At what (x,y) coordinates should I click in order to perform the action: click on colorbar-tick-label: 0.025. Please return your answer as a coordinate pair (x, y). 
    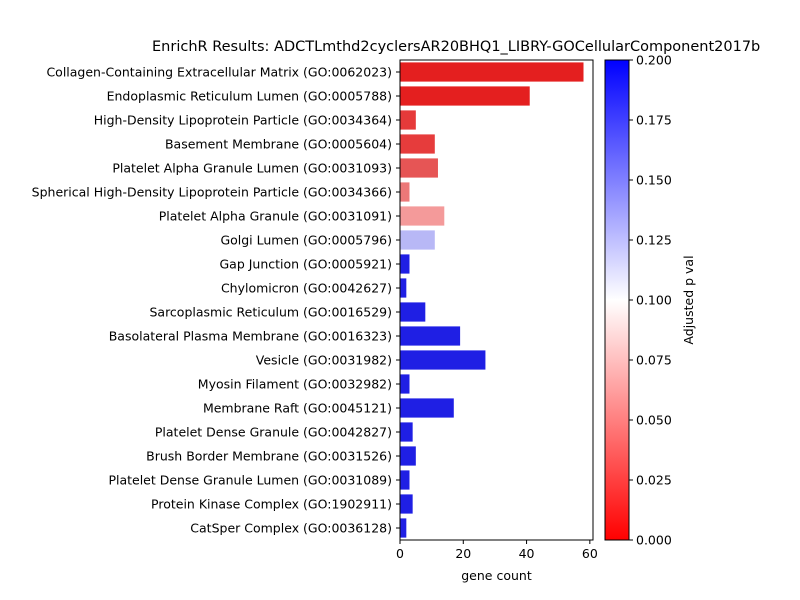
    Looking at the image, I should click on (654, 480).